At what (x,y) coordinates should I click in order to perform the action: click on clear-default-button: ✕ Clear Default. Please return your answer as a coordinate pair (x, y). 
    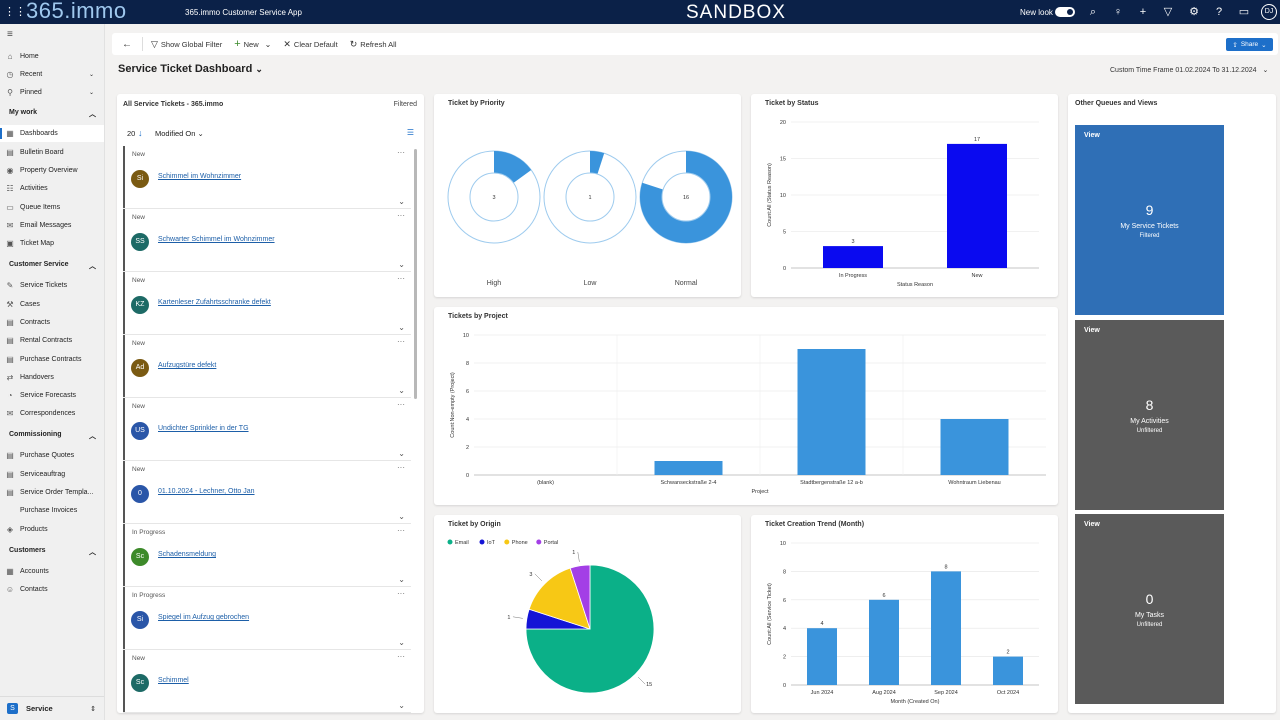
    Looking at the image, I should click on (310, 43).